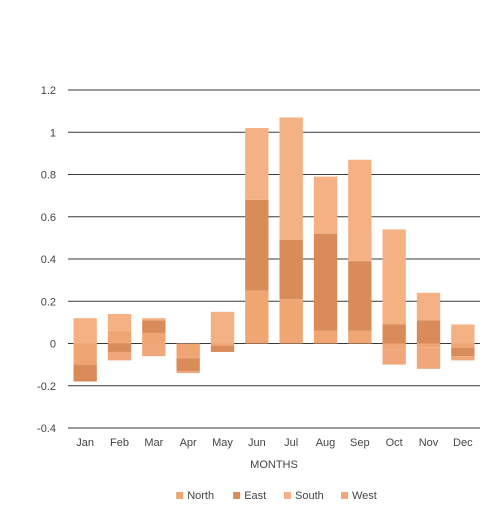 The width and height of the screenshot is (495, 520). Describe the element at coordinates (360, 443) in the screenshot. I see `x-tick-label: Sep` at that location.